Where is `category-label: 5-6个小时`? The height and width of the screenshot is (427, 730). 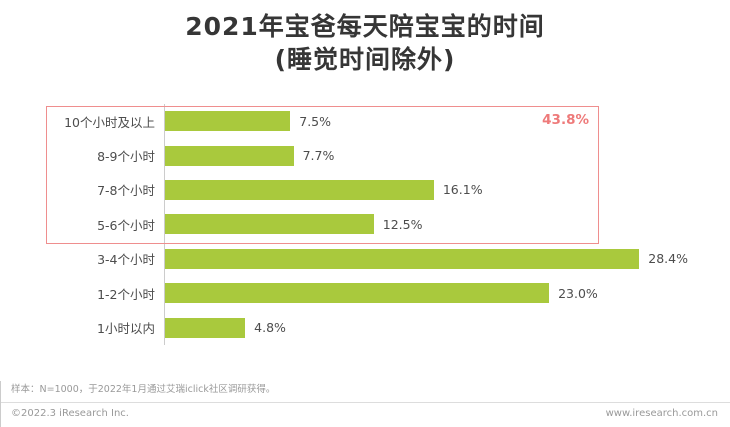 category-label: 5-6个小时 is located at coordinates (126, 225).